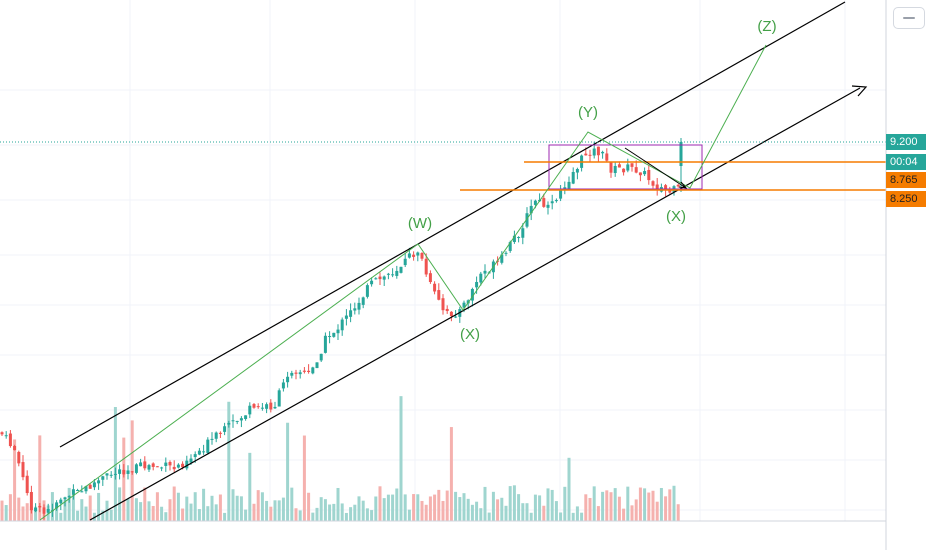 This screenshot has height=550, width=932. Describe the element at coordinates (909, 18) in the screenshot. I see `auto-scale-button` at that location.